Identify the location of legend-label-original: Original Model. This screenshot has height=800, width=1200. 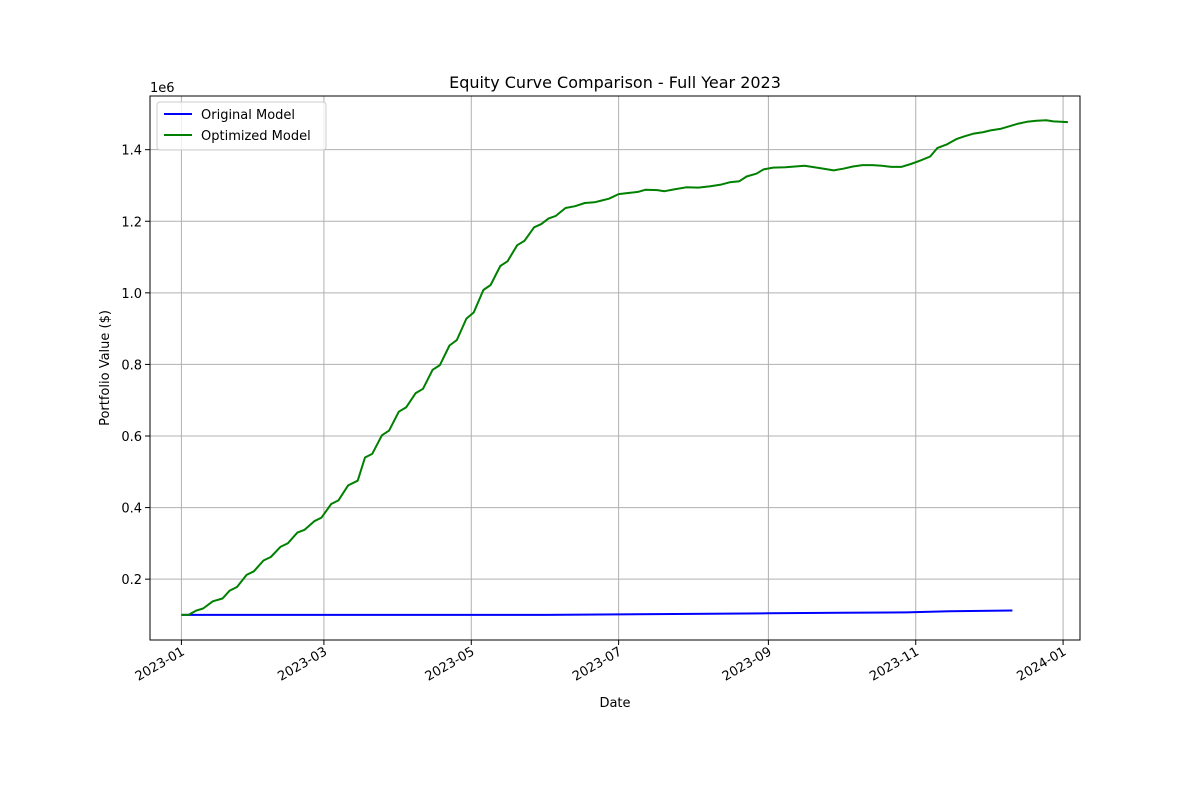
(248, 115).